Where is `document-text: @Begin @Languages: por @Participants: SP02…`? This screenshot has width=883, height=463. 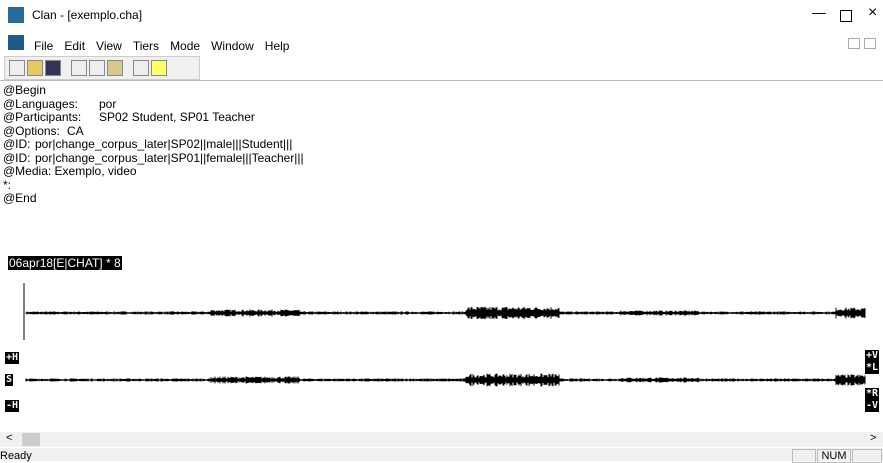
document-text: @Begin @Languages: por @Participants: SP02… is located at coordinates (153, 144).